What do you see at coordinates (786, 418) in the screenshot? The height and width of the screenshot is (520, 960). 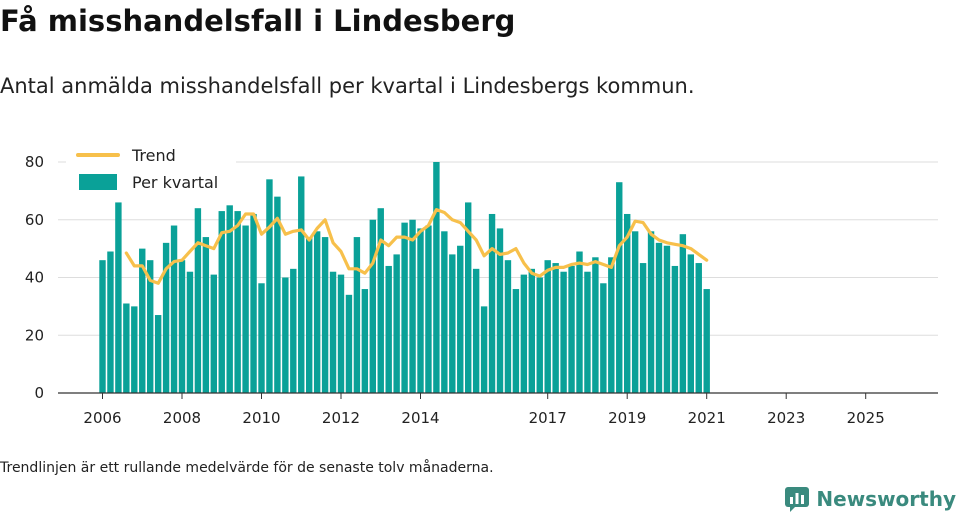 I see `x-tick-label: 2023` at bounding box center [786, 418].